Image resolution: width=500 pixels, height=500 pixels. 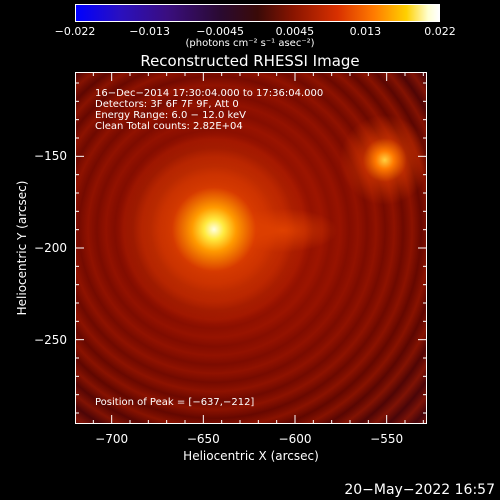 I want to click on x-tick-label: −700, so click(x=112, y=439).